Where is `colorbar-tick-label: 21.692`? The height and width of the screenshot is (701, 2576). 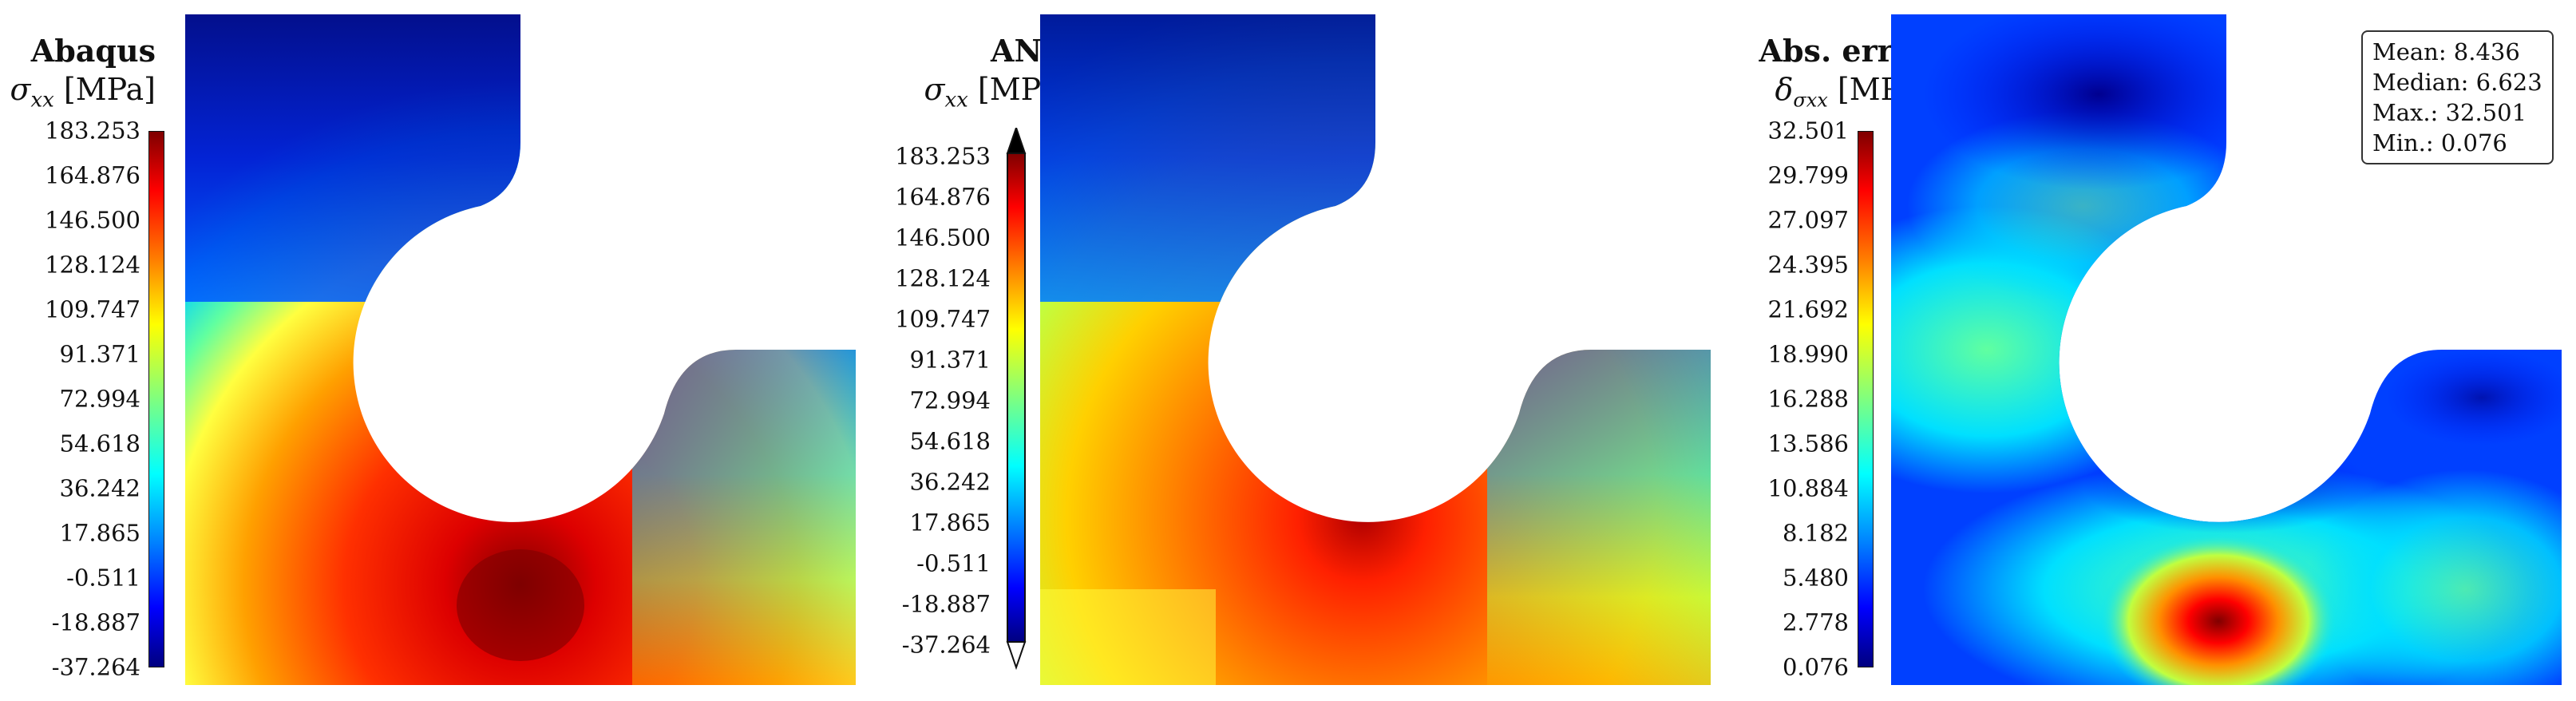 colorbar-tick-label: 21.692 is located at coordinates (1808, 310).